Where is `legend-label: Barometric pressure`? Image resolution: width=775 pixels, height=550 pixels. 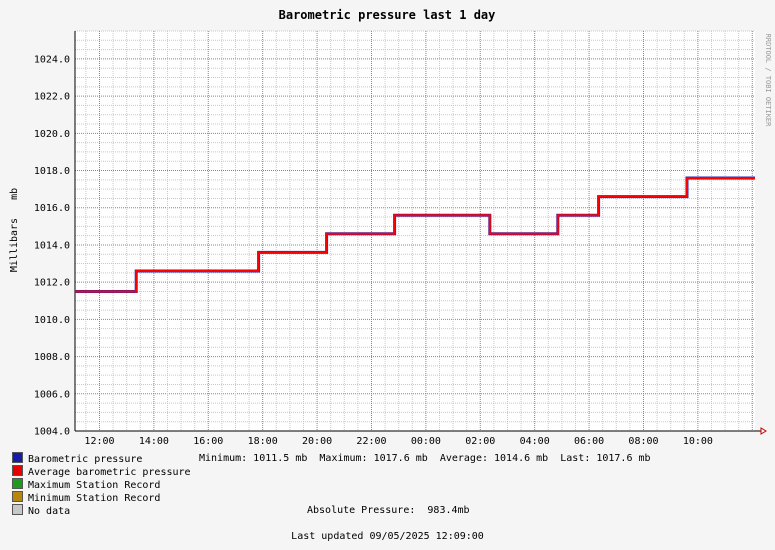
legend-label: Barometric pressure is located at coordinates (85, 459).